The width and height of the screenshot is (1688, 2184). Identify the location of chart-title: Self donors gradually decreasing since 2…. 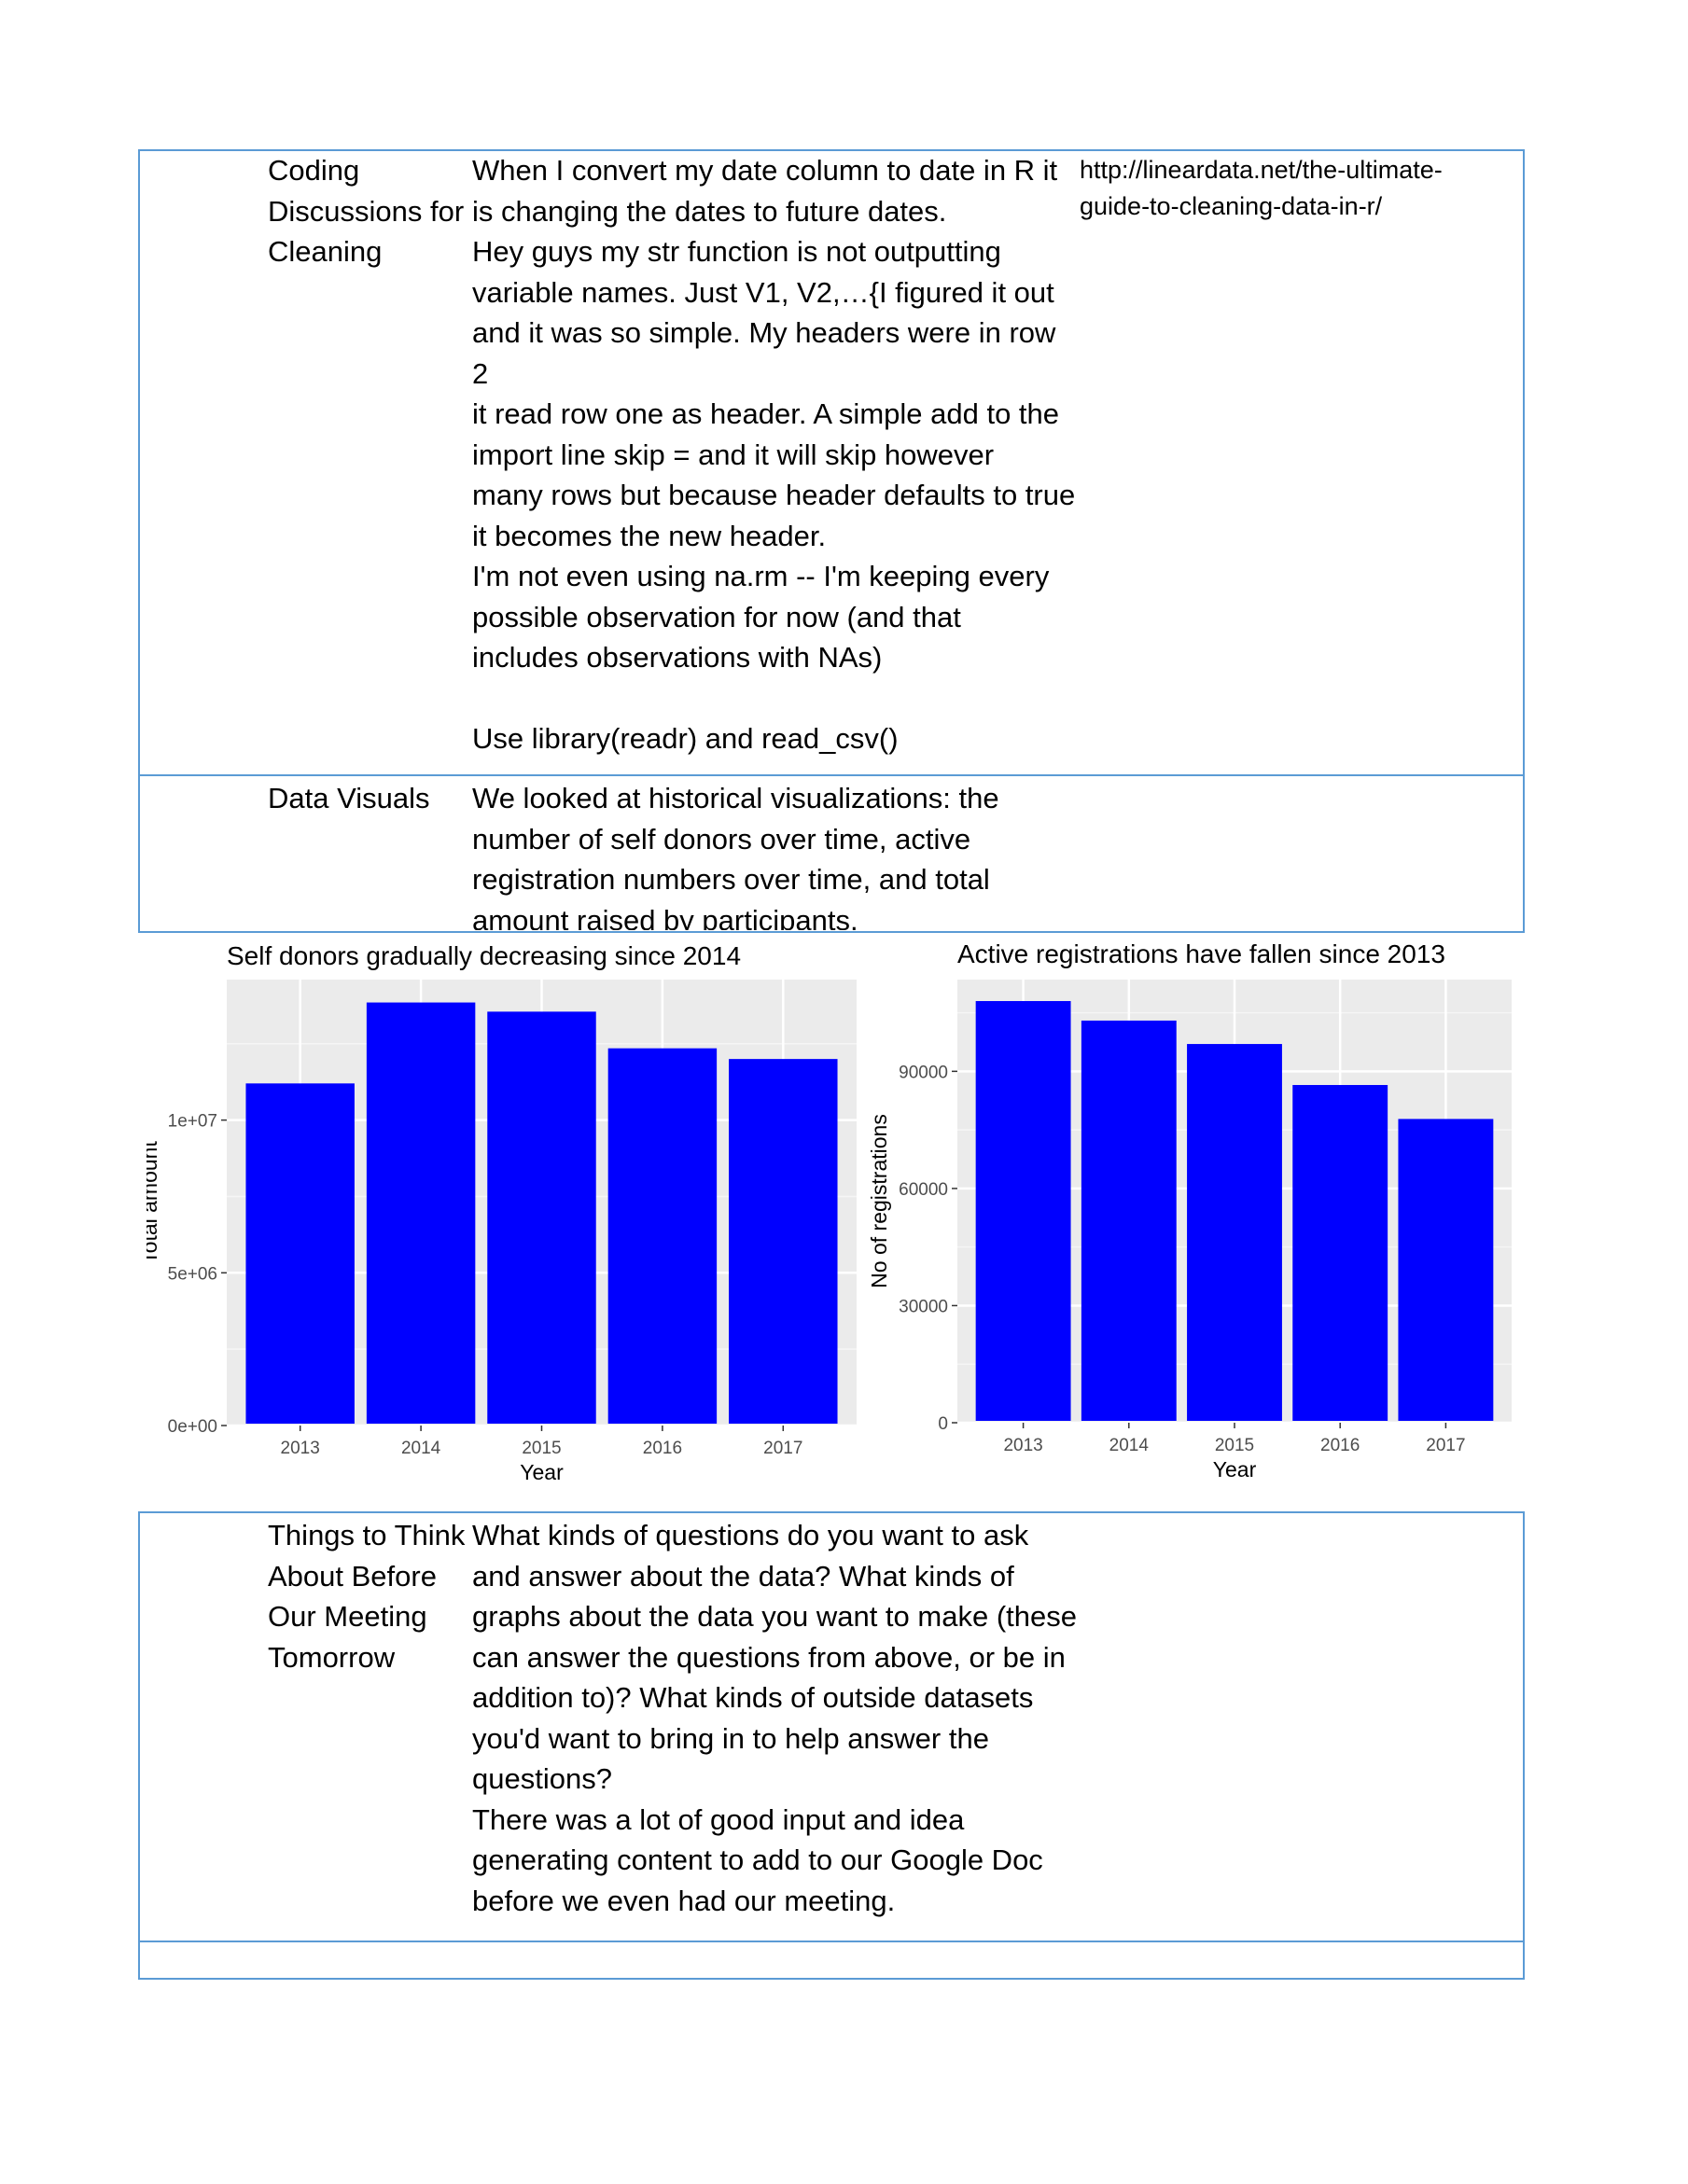
(484, 955).